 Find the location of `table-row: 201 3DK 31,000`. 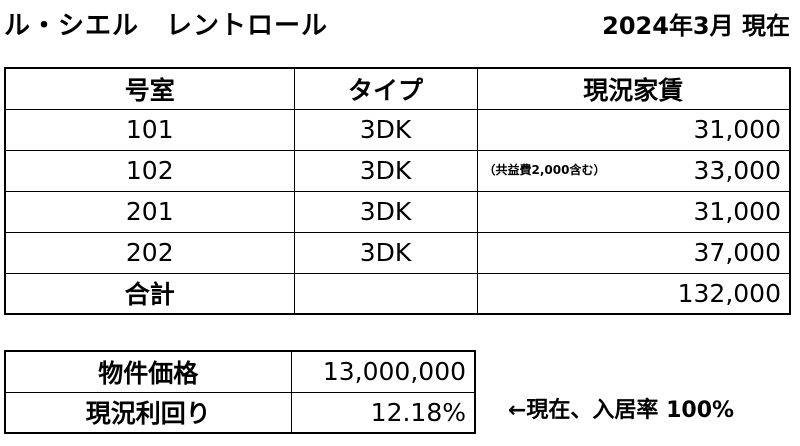

table-row: 201 3DK 31,000 is located at coordinates (397, 211).